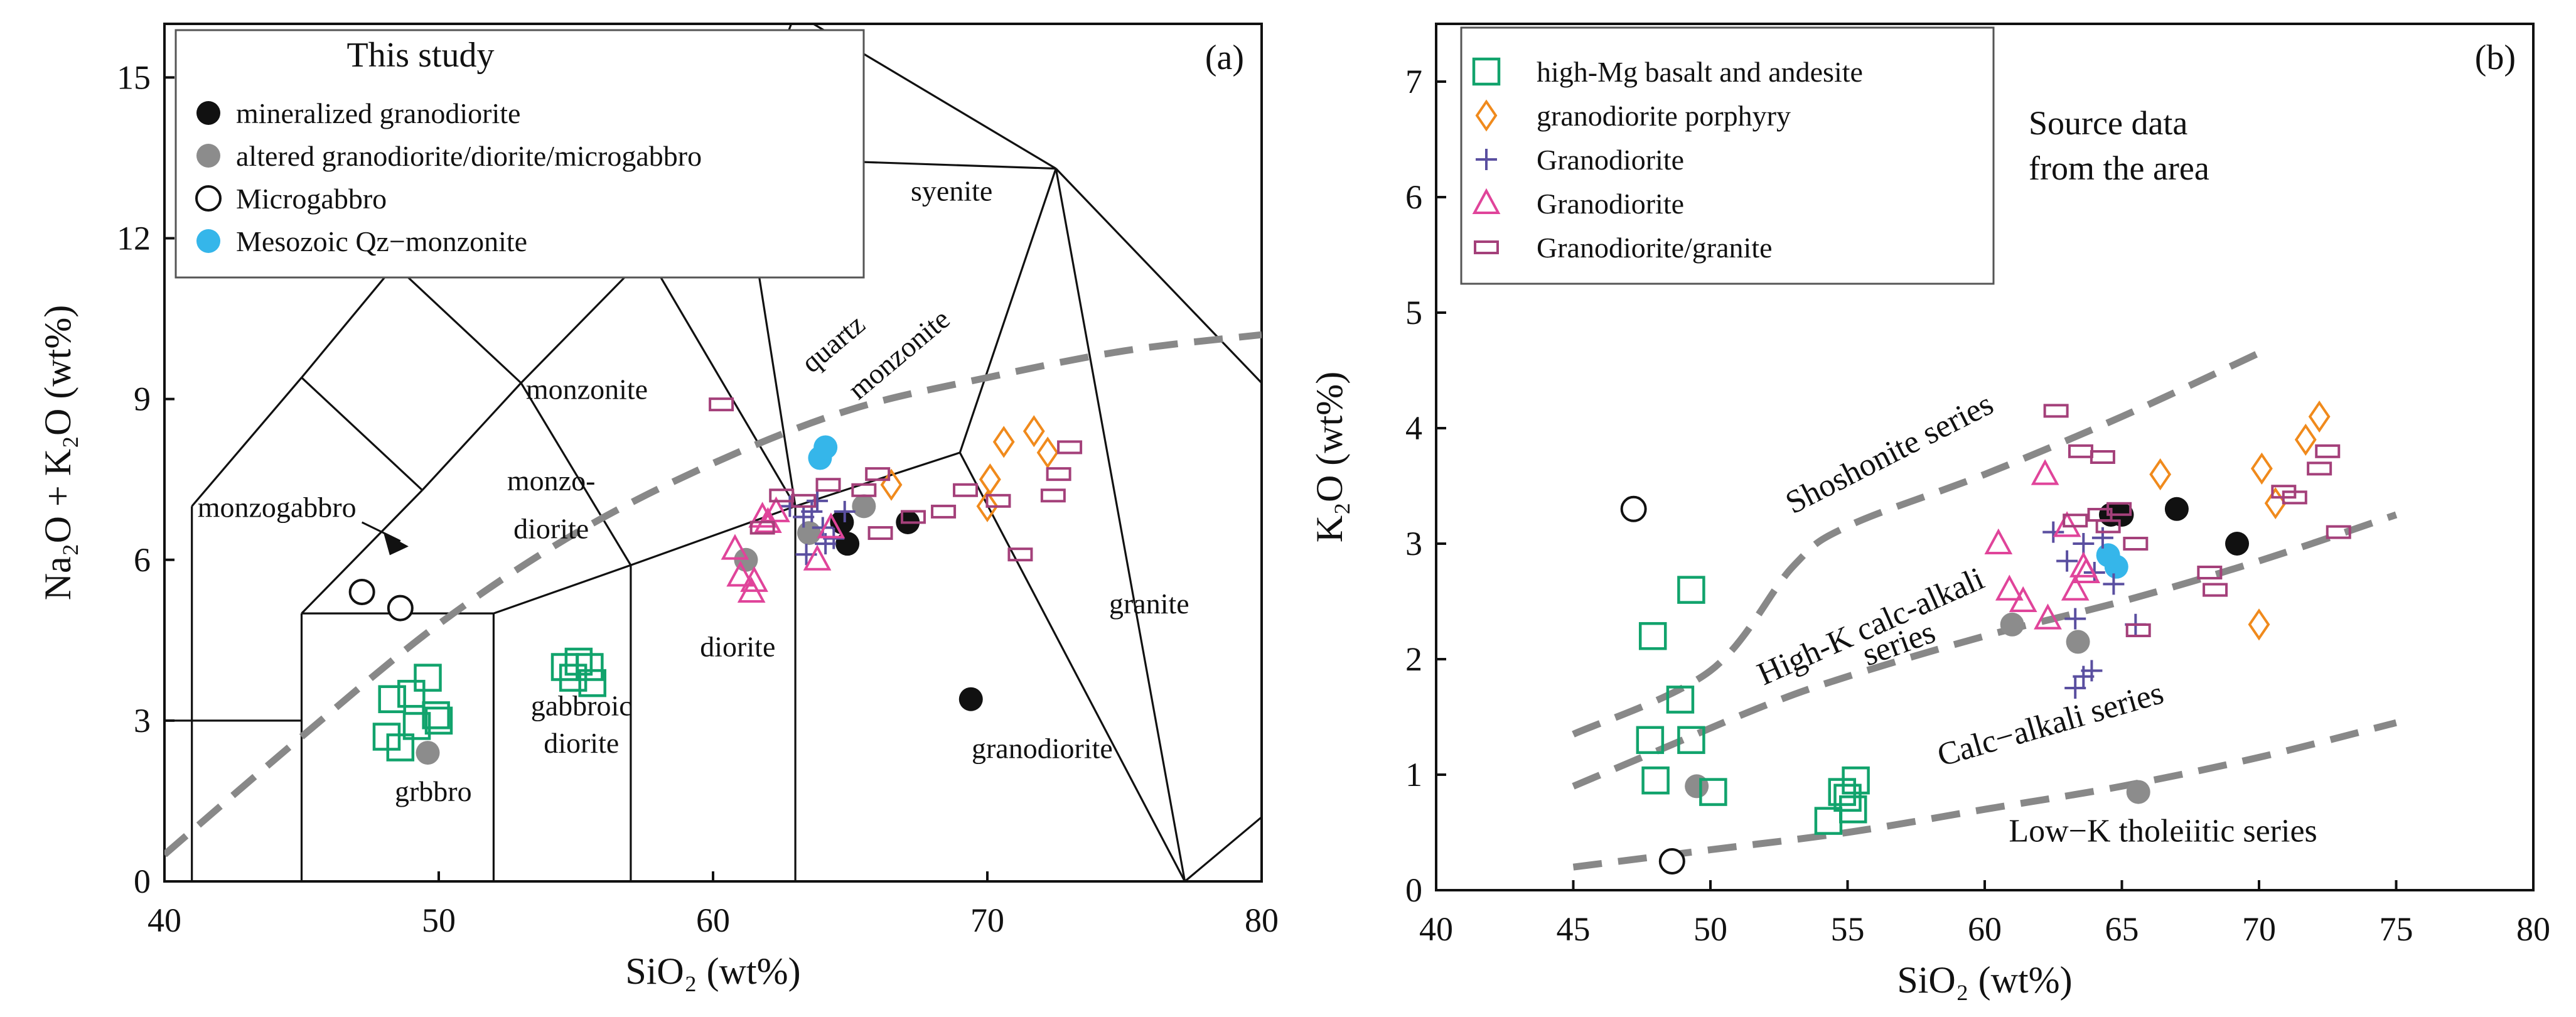  Describe the element at coordinates (134, 238) in the screenshot. I see `y-tick-label: 12` at that location.